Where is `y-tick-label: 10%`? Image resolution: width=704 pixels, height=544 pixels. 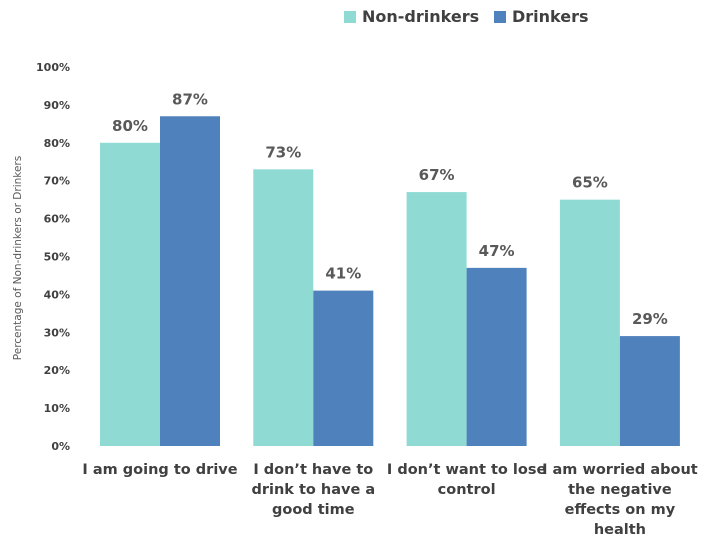 y-tick-label: 10% is located at coordinates (57, 408).